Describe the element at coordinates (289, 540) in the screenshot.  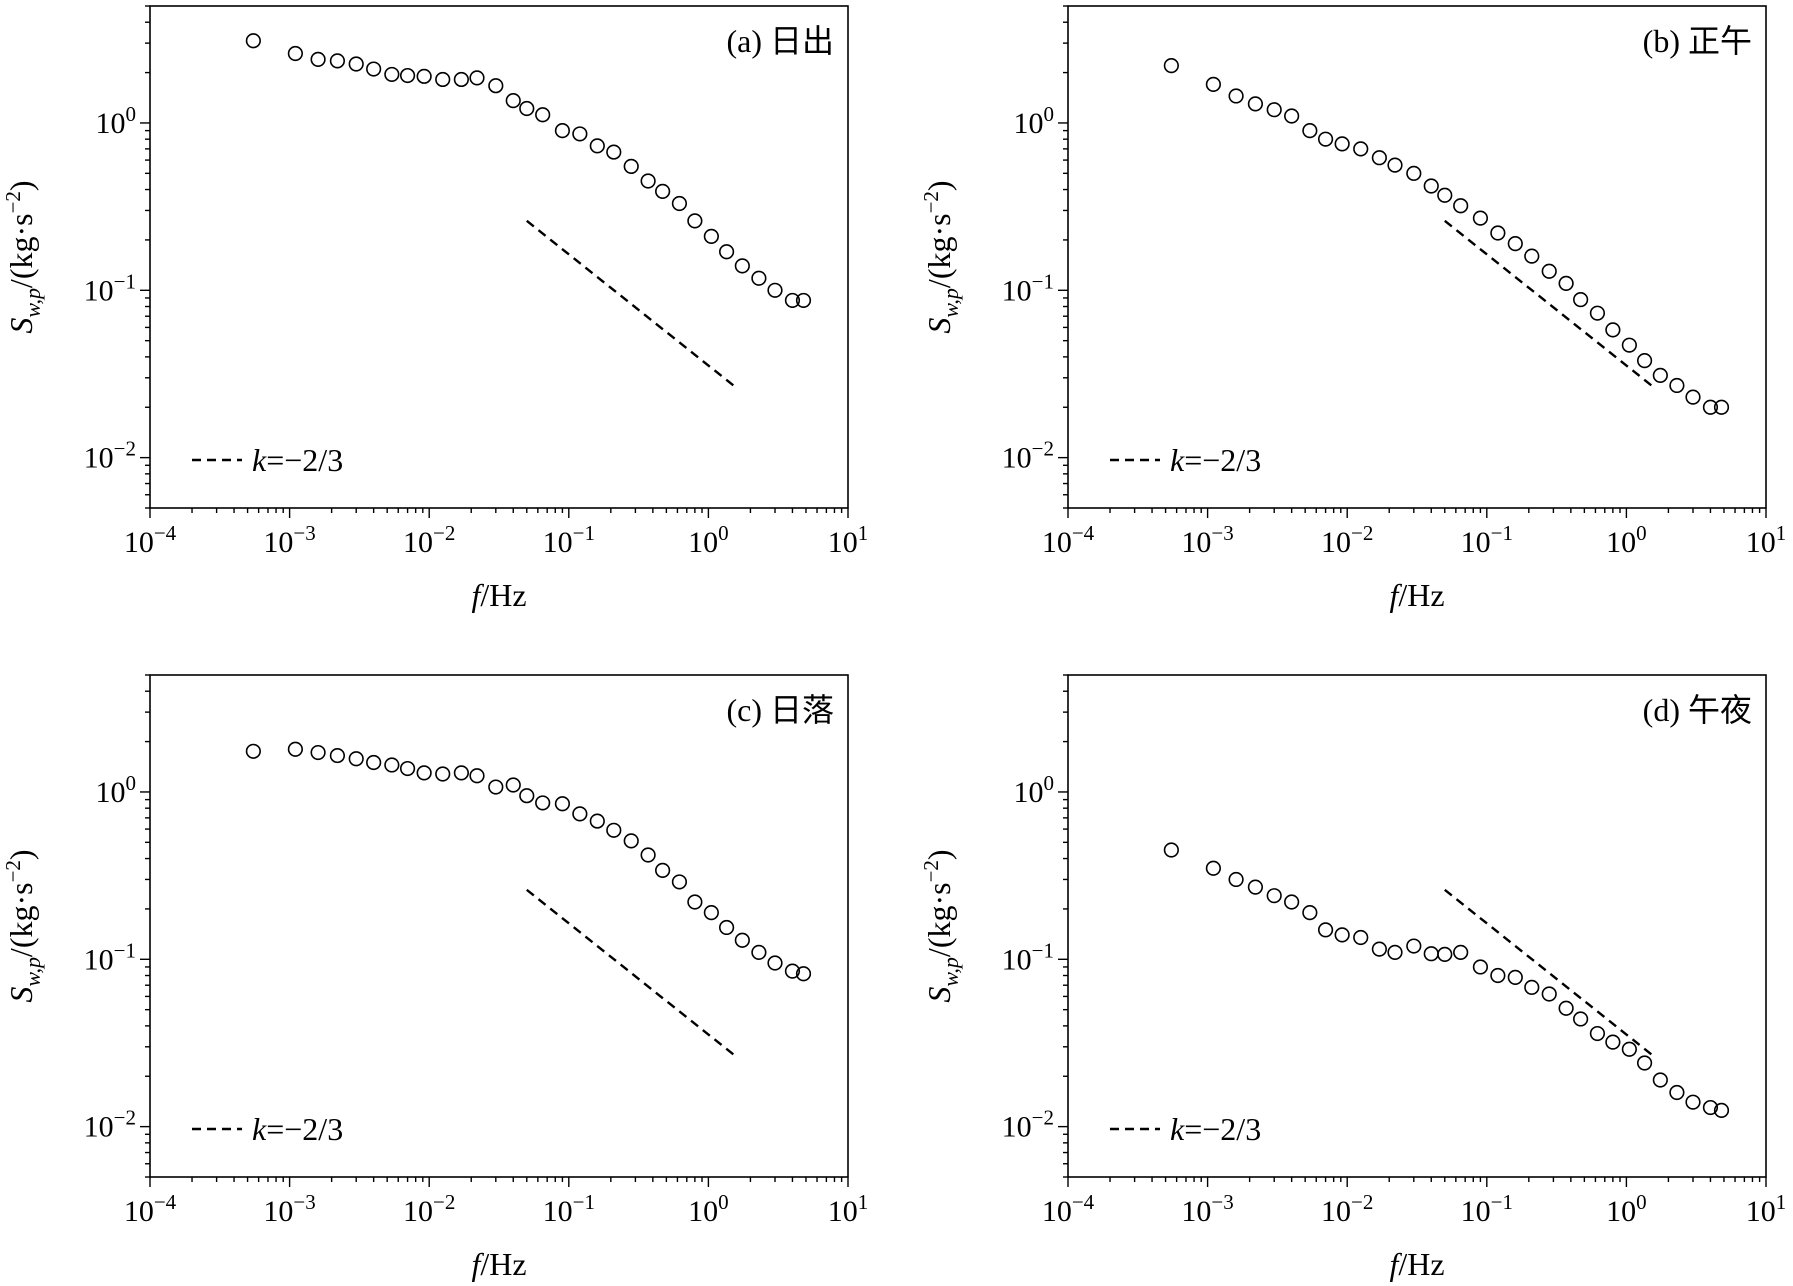
I see `x-tick-label: 10⁻³` at that location.